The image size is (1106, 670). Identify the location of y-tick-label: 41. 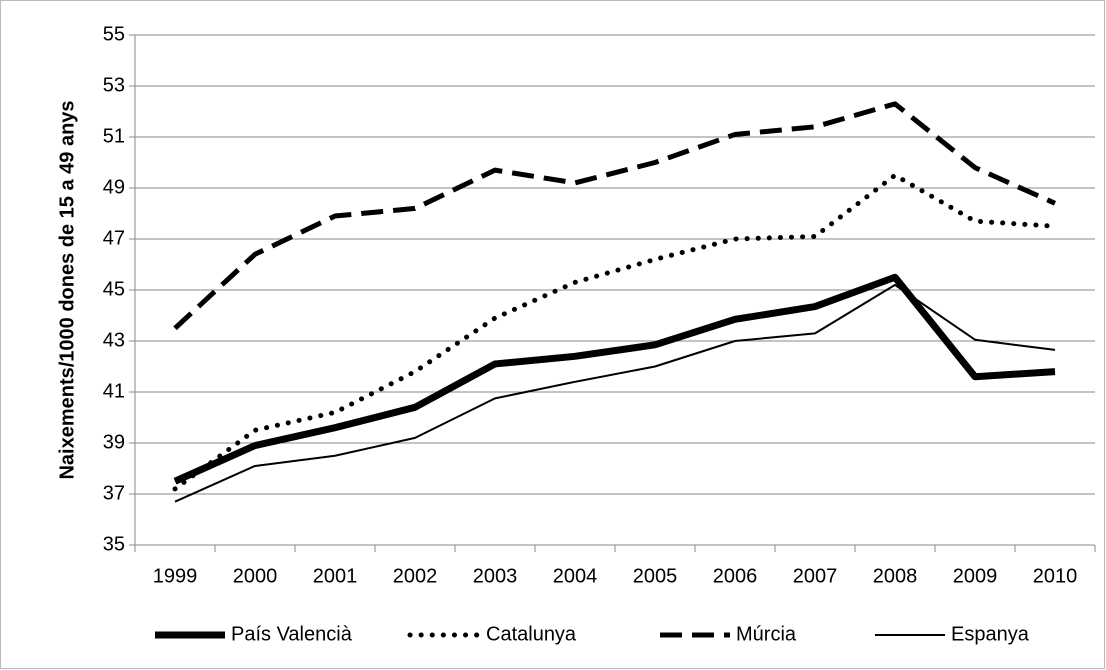
(114, 391).